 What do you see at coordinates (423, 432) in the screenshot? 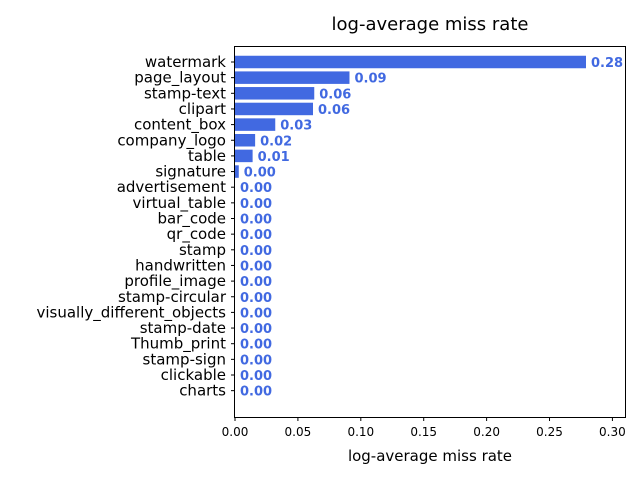
I see `x-tick-label: 0.15` at bounding box center [423, 432].